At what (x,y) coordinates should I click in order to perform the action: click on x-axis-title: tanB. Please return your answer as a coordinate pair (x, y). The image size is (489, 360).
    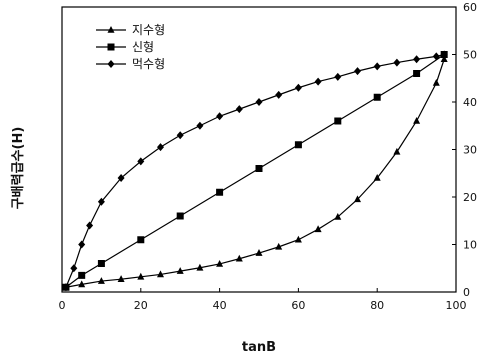
    Looking at the image, I should click on (259, 347).